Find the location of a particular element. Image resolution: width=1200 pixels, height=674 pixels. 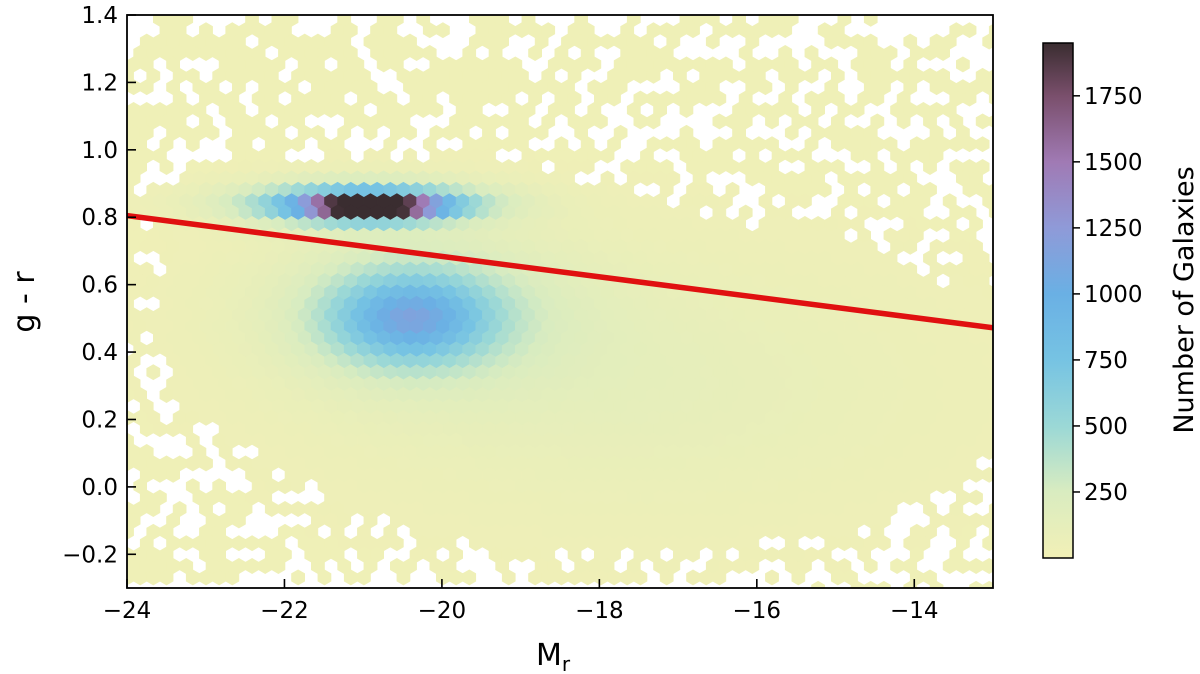

colorbar-tick-label: 1000 is located at coordinates (1113, 295).